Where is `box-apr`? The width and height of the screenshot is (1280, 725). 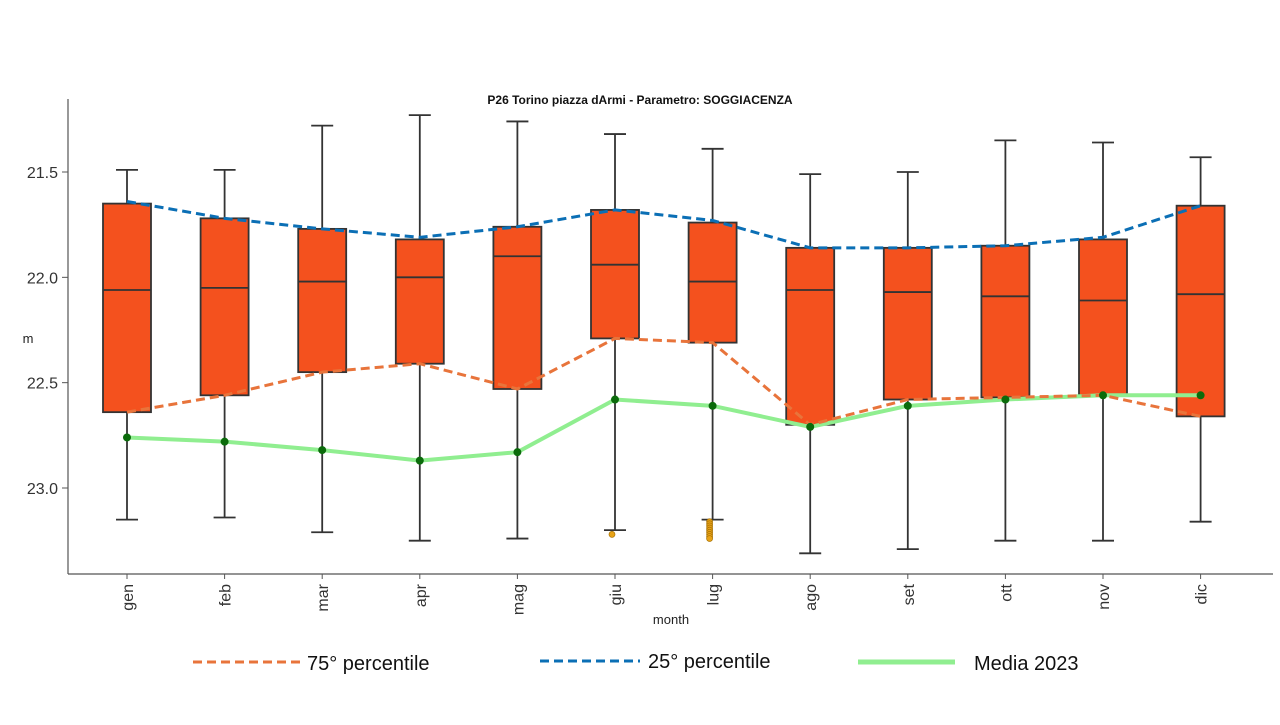 box-apr is located at coordinates (419, 328).